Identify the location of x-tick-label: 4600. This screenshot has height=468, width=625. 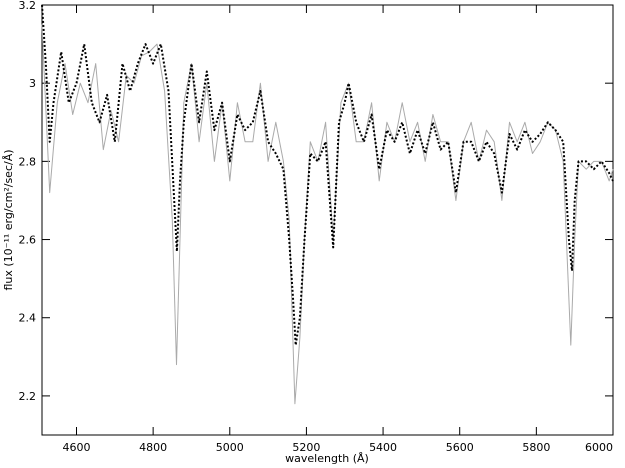
(76, 447).